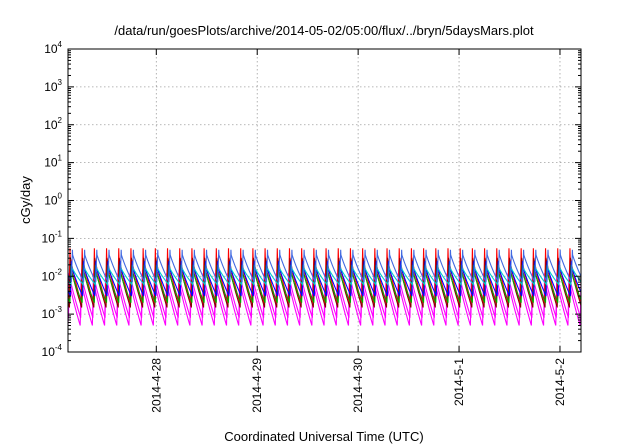 The width and height of the screenshot is (640, 448). What do you see at coordinates (323, 436) in the screenshot?
I see `x-axis-label: Coordinated Universal Time (UTC)` at bounding box center [323, 436].